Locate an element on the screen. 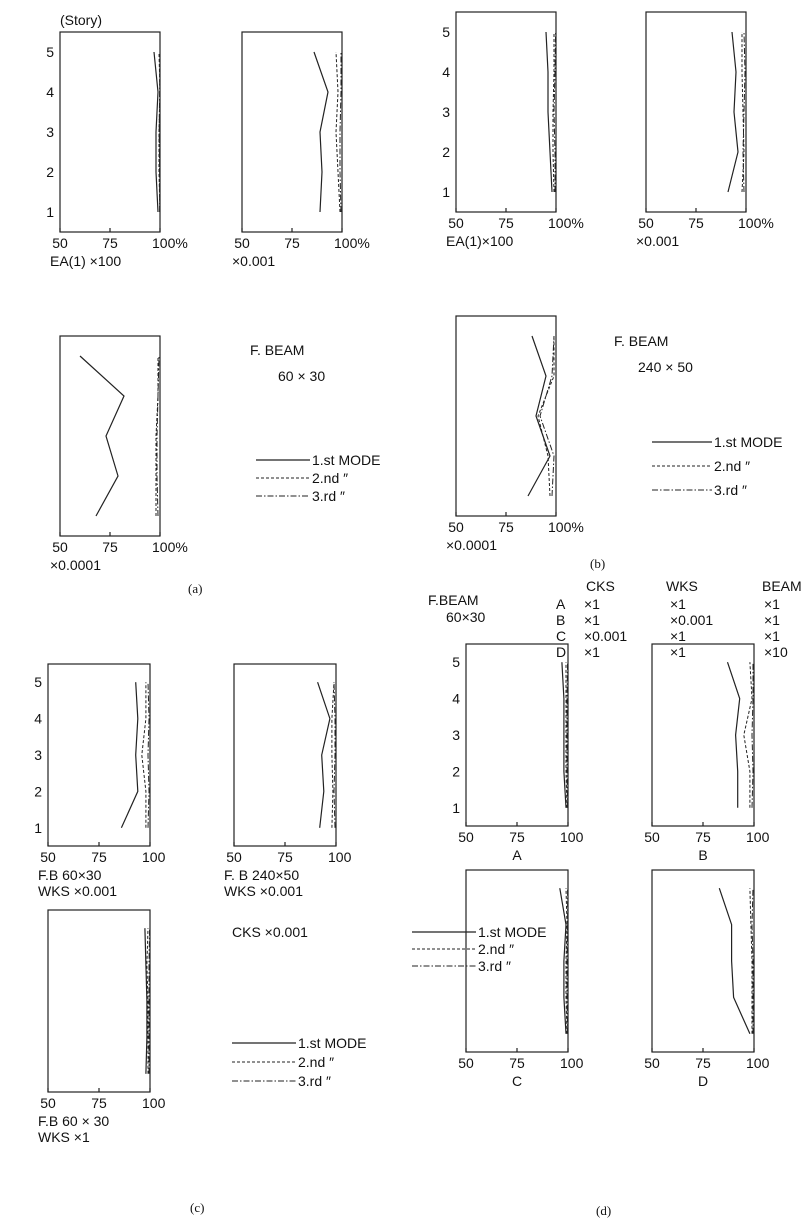 Image resolution: width=808 pixels, height=1222 pixels. legend-c-mode3-label: 3.rd ″ is located at coordinates (314, 1081).